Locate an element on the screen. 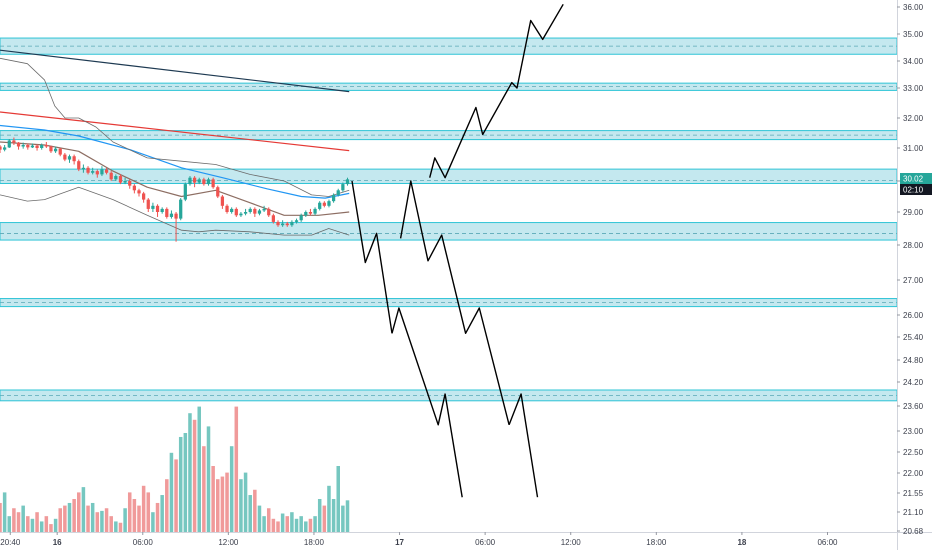 The width and height of the screenshot is (932, 550). price-tick-label-4: 32.00 is located at coordinates (913, 118).